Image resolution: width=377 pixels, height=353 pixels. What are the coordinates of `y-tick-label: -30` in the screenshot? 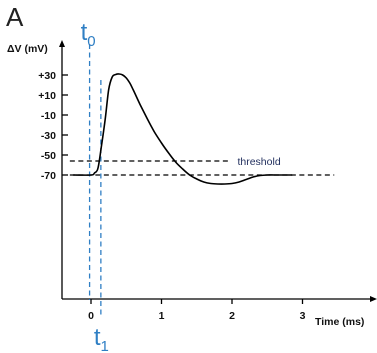 It's located at (48, 136).